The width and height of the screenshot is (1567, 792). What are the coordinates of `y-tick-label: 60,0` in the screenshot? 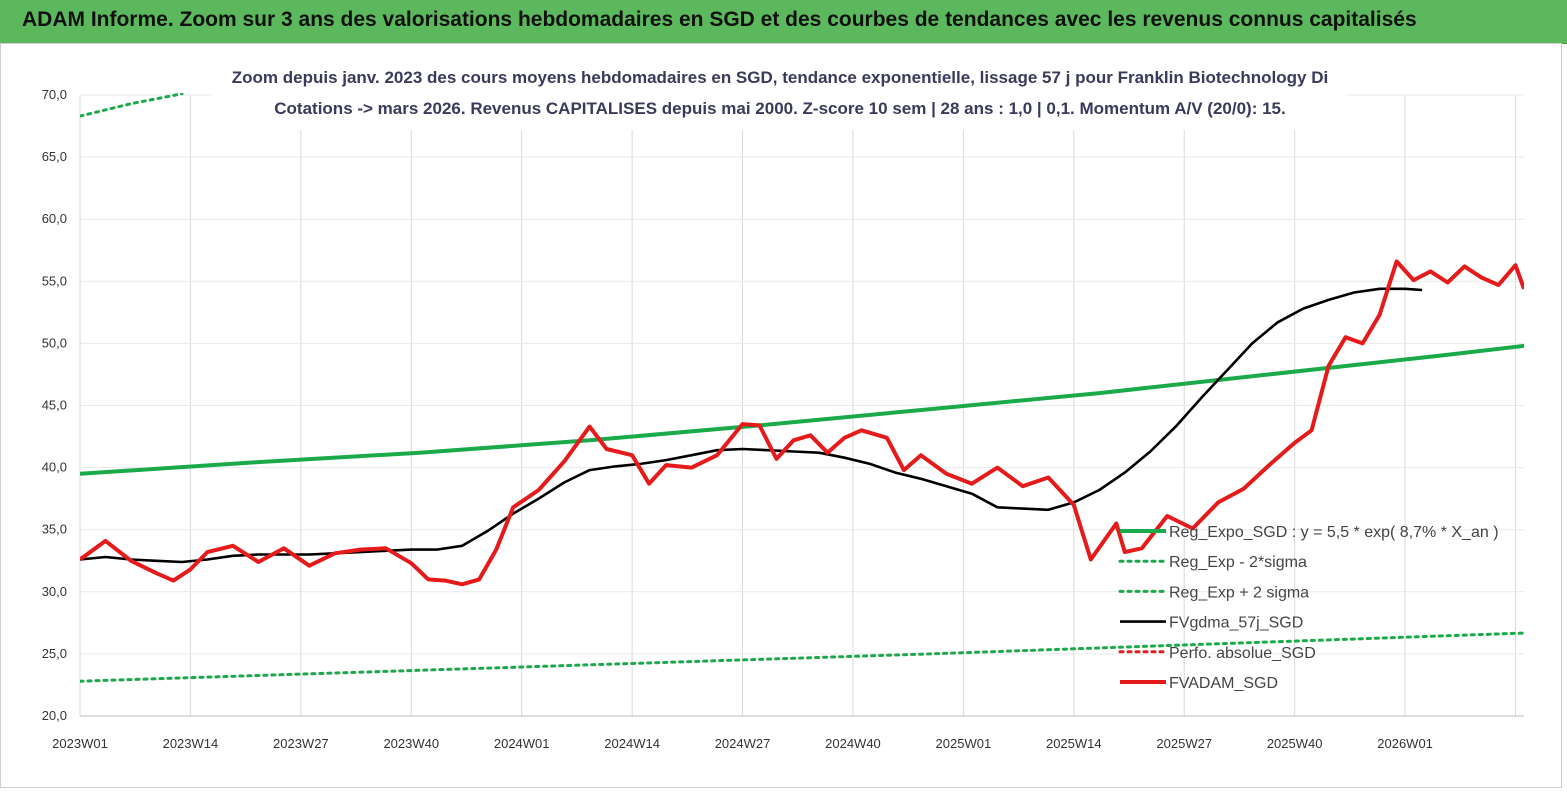 It's located at (54, 218).